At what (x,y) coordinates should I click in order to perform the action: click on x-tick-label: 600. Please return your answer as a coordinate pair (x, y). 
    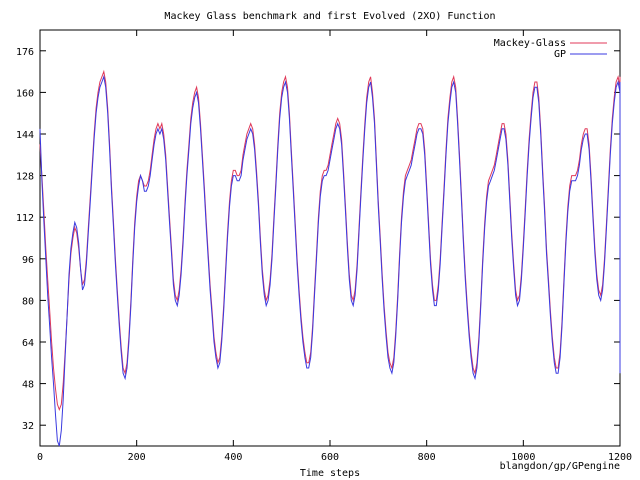
    Looking at the image, I should click on (330, 457).